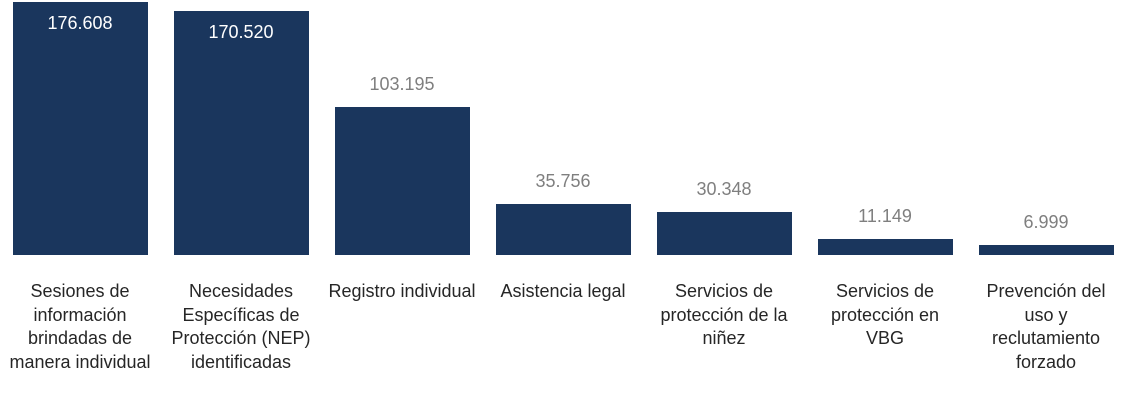  What do you see at coordinates (563, 180) in the screenshot?
I see `bar-value-label: 35.756` at bounding box center [563, 180].